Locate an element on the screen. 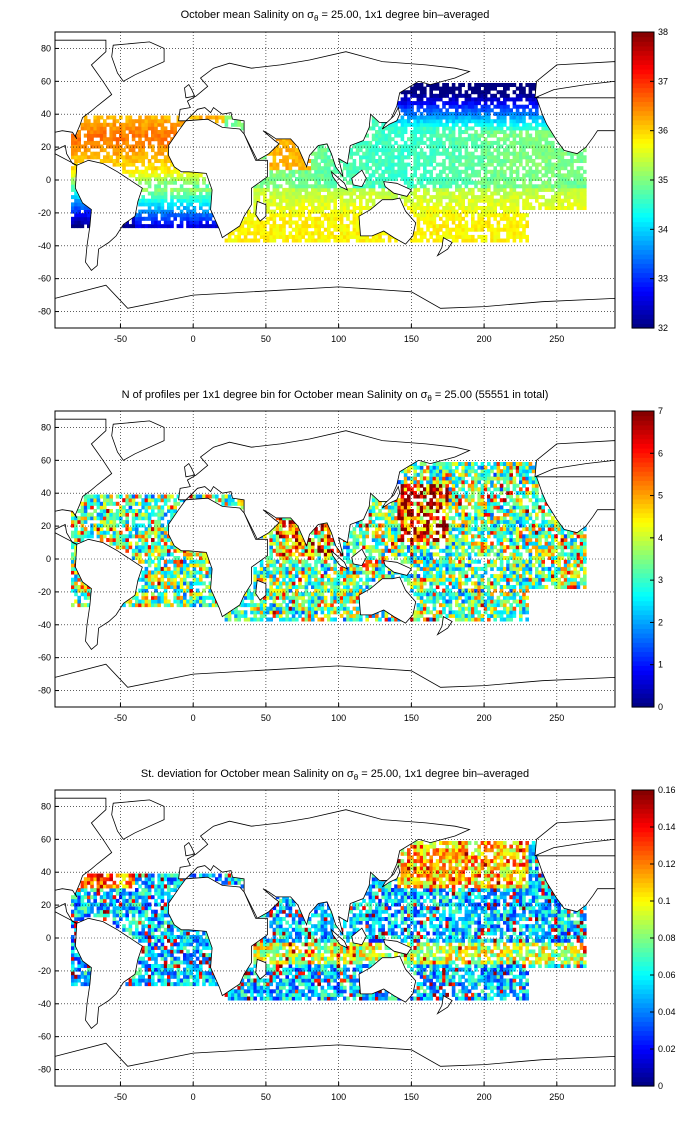 This screenshot has width=696, height=1140. colorbar-tick-label: 0.04 is located at coordinates (667, 1012).